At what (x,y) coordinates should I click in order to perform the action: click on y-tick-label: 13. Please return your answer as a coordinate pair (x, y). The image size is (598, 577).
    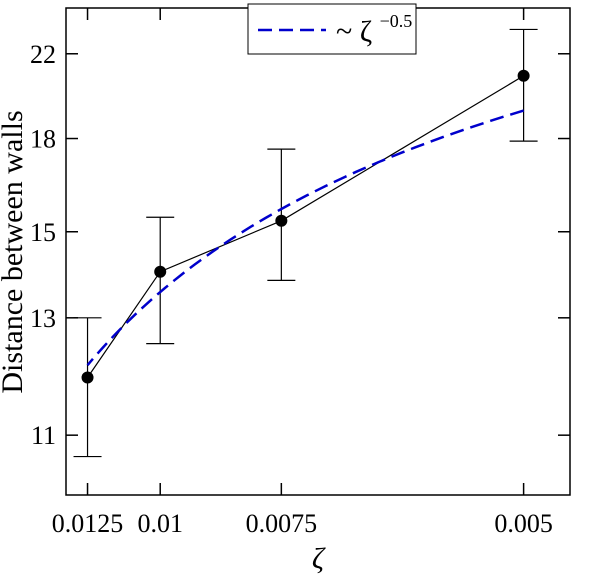
    Looking at the image, I should click on (43, 318).